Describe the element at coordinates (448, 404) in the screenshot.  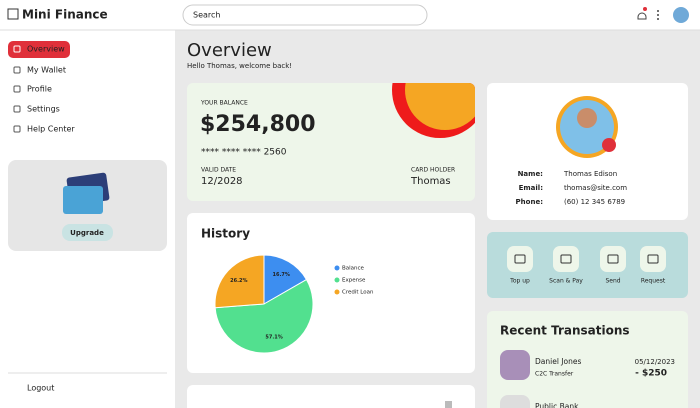
I see `chart-bar-hint` at that location.